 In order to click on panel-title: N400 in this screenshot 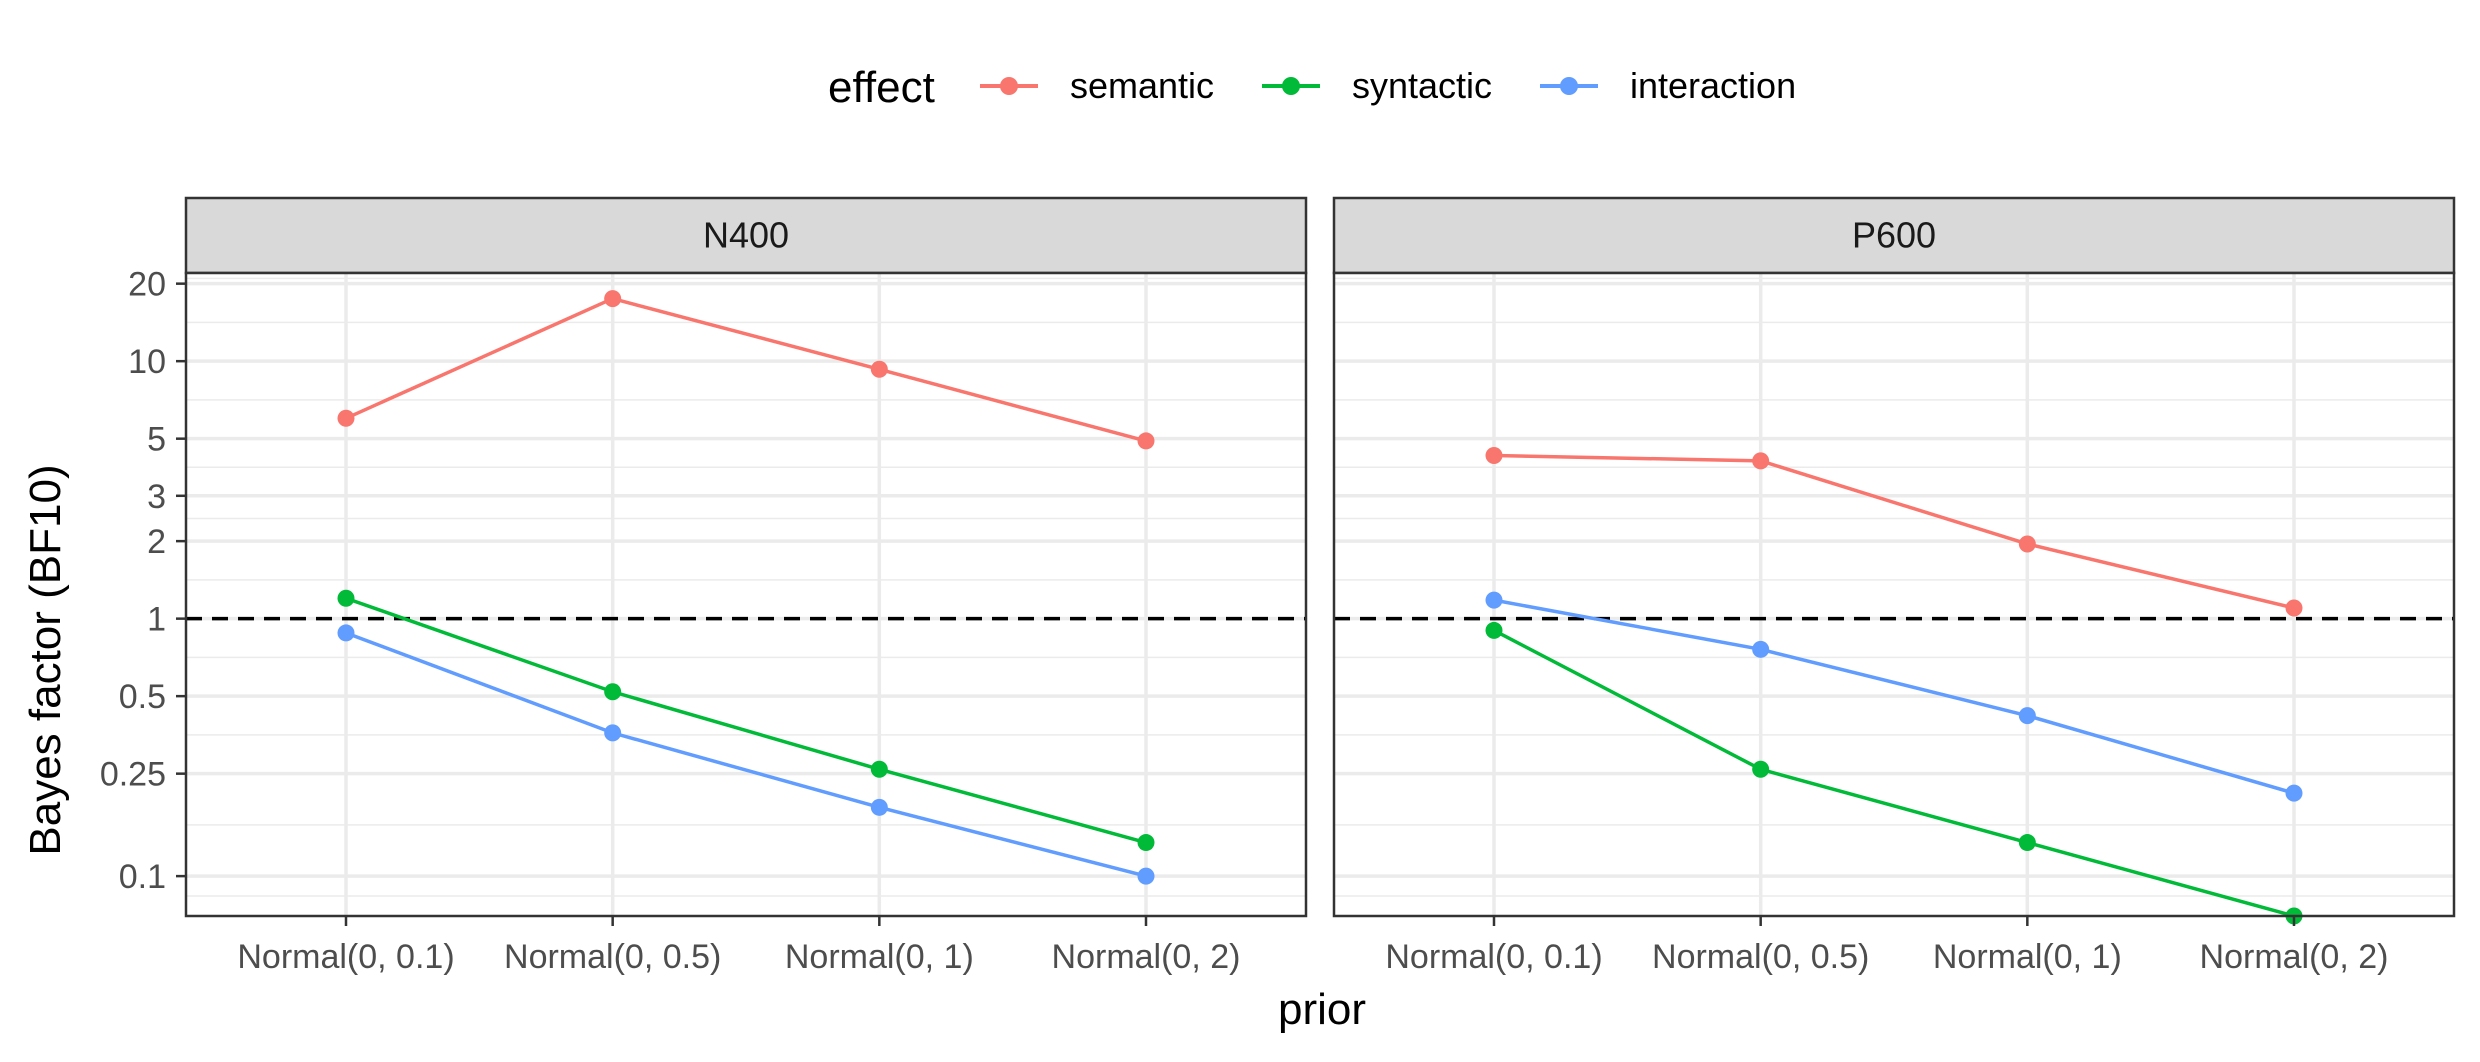, I will do `click(746, 235)`.